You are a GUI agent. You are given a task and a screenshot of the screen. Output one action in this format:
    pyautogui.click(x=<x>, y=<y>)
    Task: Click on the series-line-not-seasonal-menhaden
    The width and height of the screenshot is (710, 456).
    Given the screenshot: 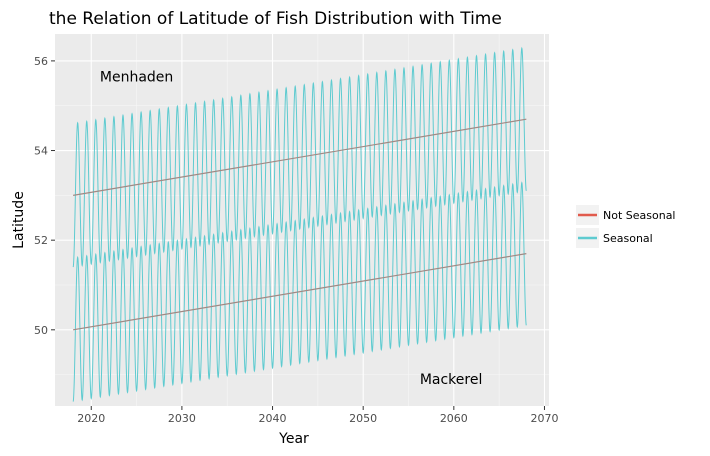 What is the action you would take?
    pyautogui.click(x=300, y=157)
    